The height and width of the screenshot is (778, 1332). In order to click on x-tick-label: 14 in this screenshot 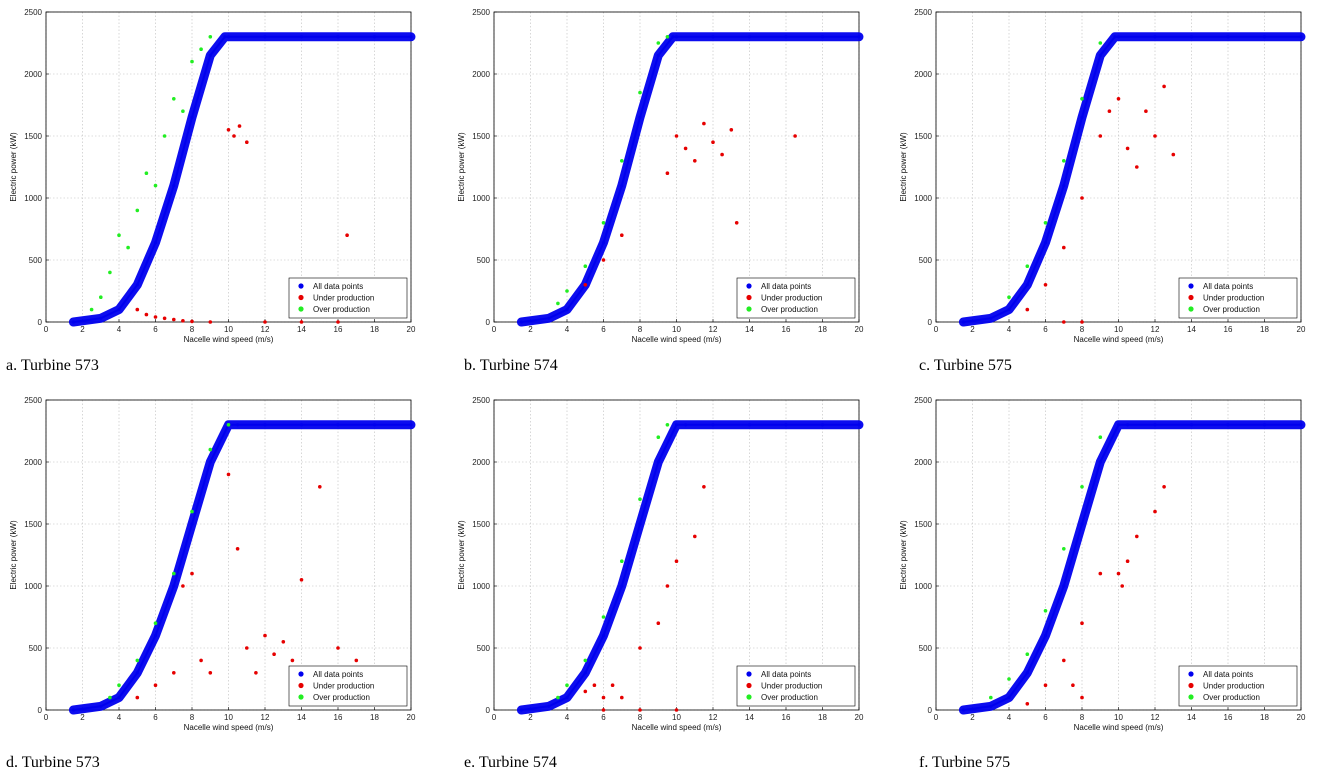, I will do `click(749, 329)`.